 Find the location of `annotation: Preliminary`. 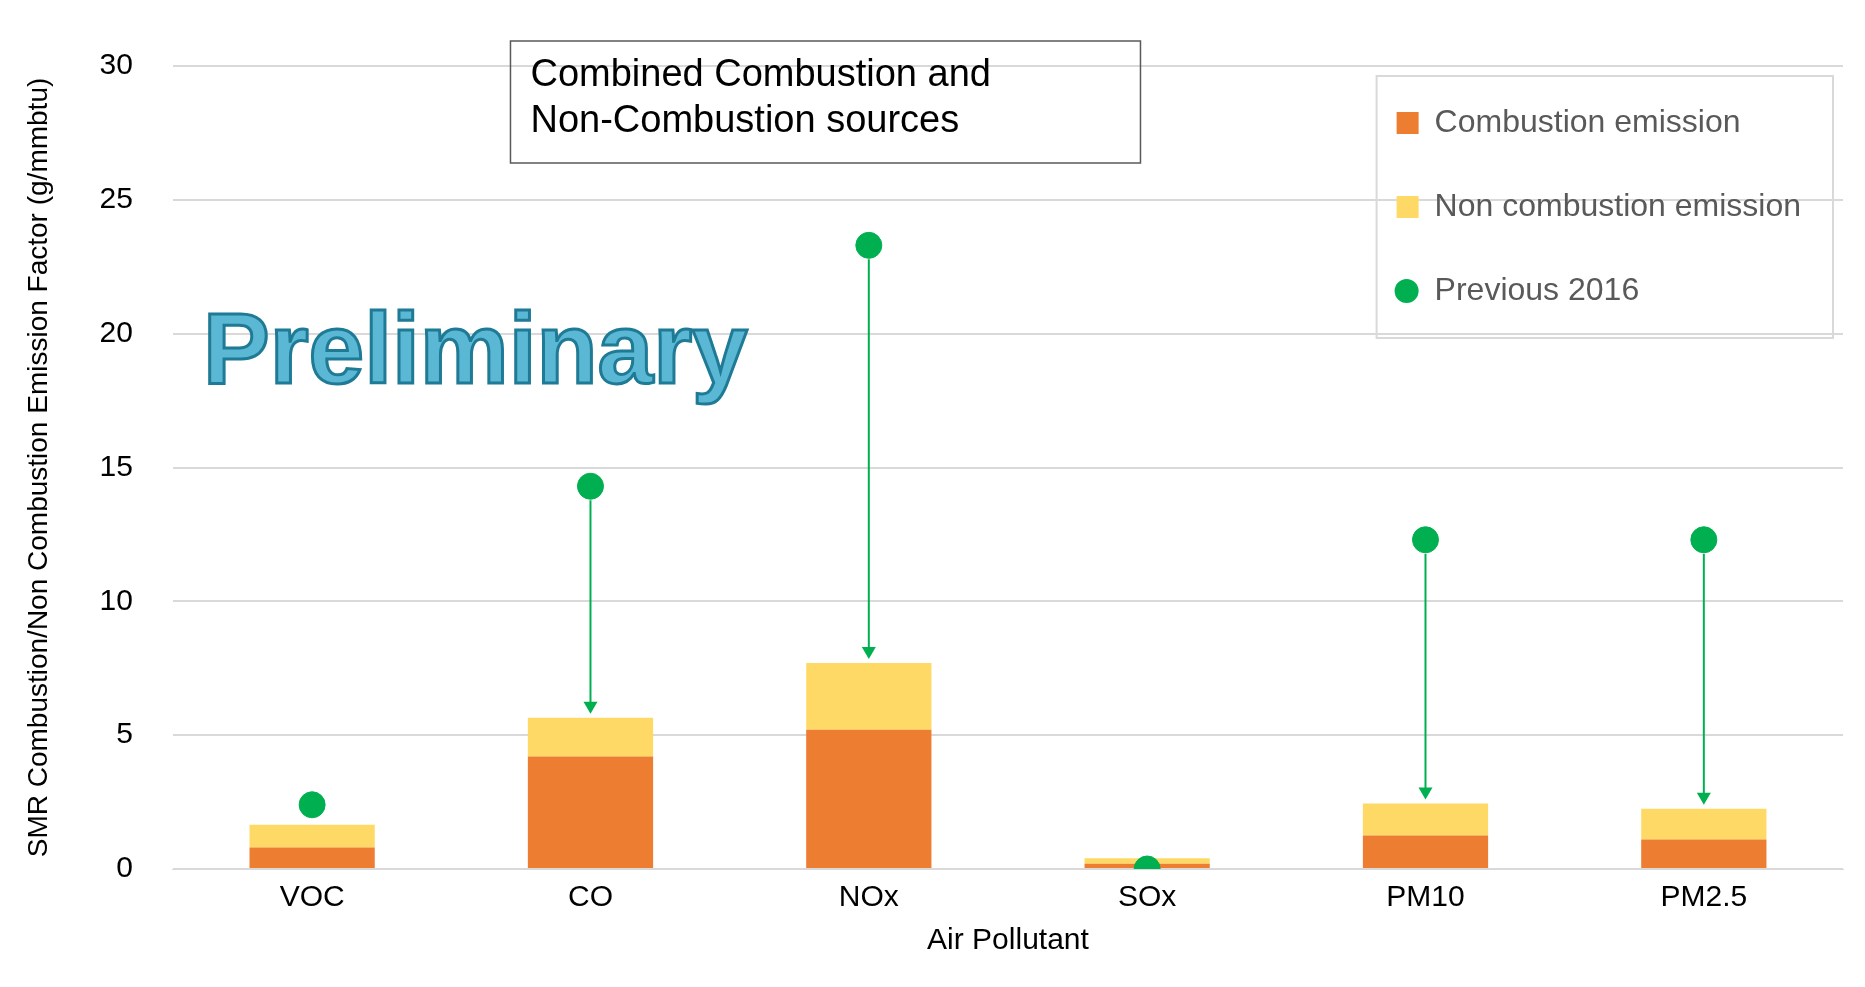

annotation: Preliminary is located at coordinates (475, 347).